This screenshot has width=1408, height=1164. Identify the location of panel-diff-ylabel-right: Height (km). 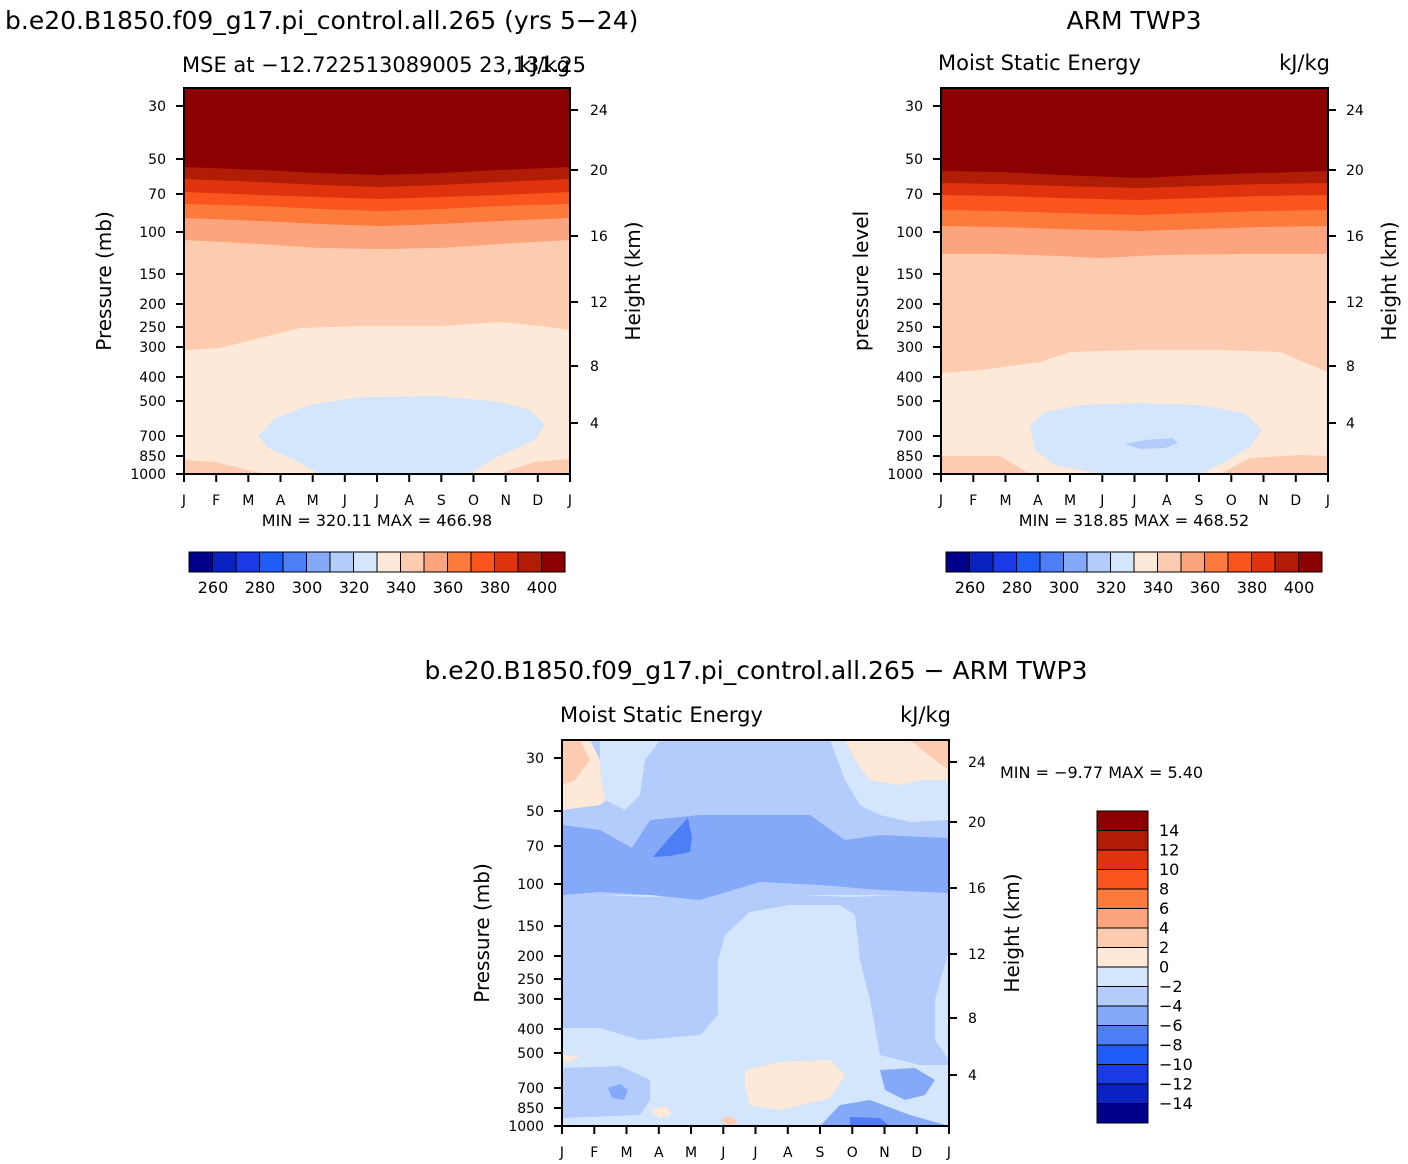
(1012, 932).